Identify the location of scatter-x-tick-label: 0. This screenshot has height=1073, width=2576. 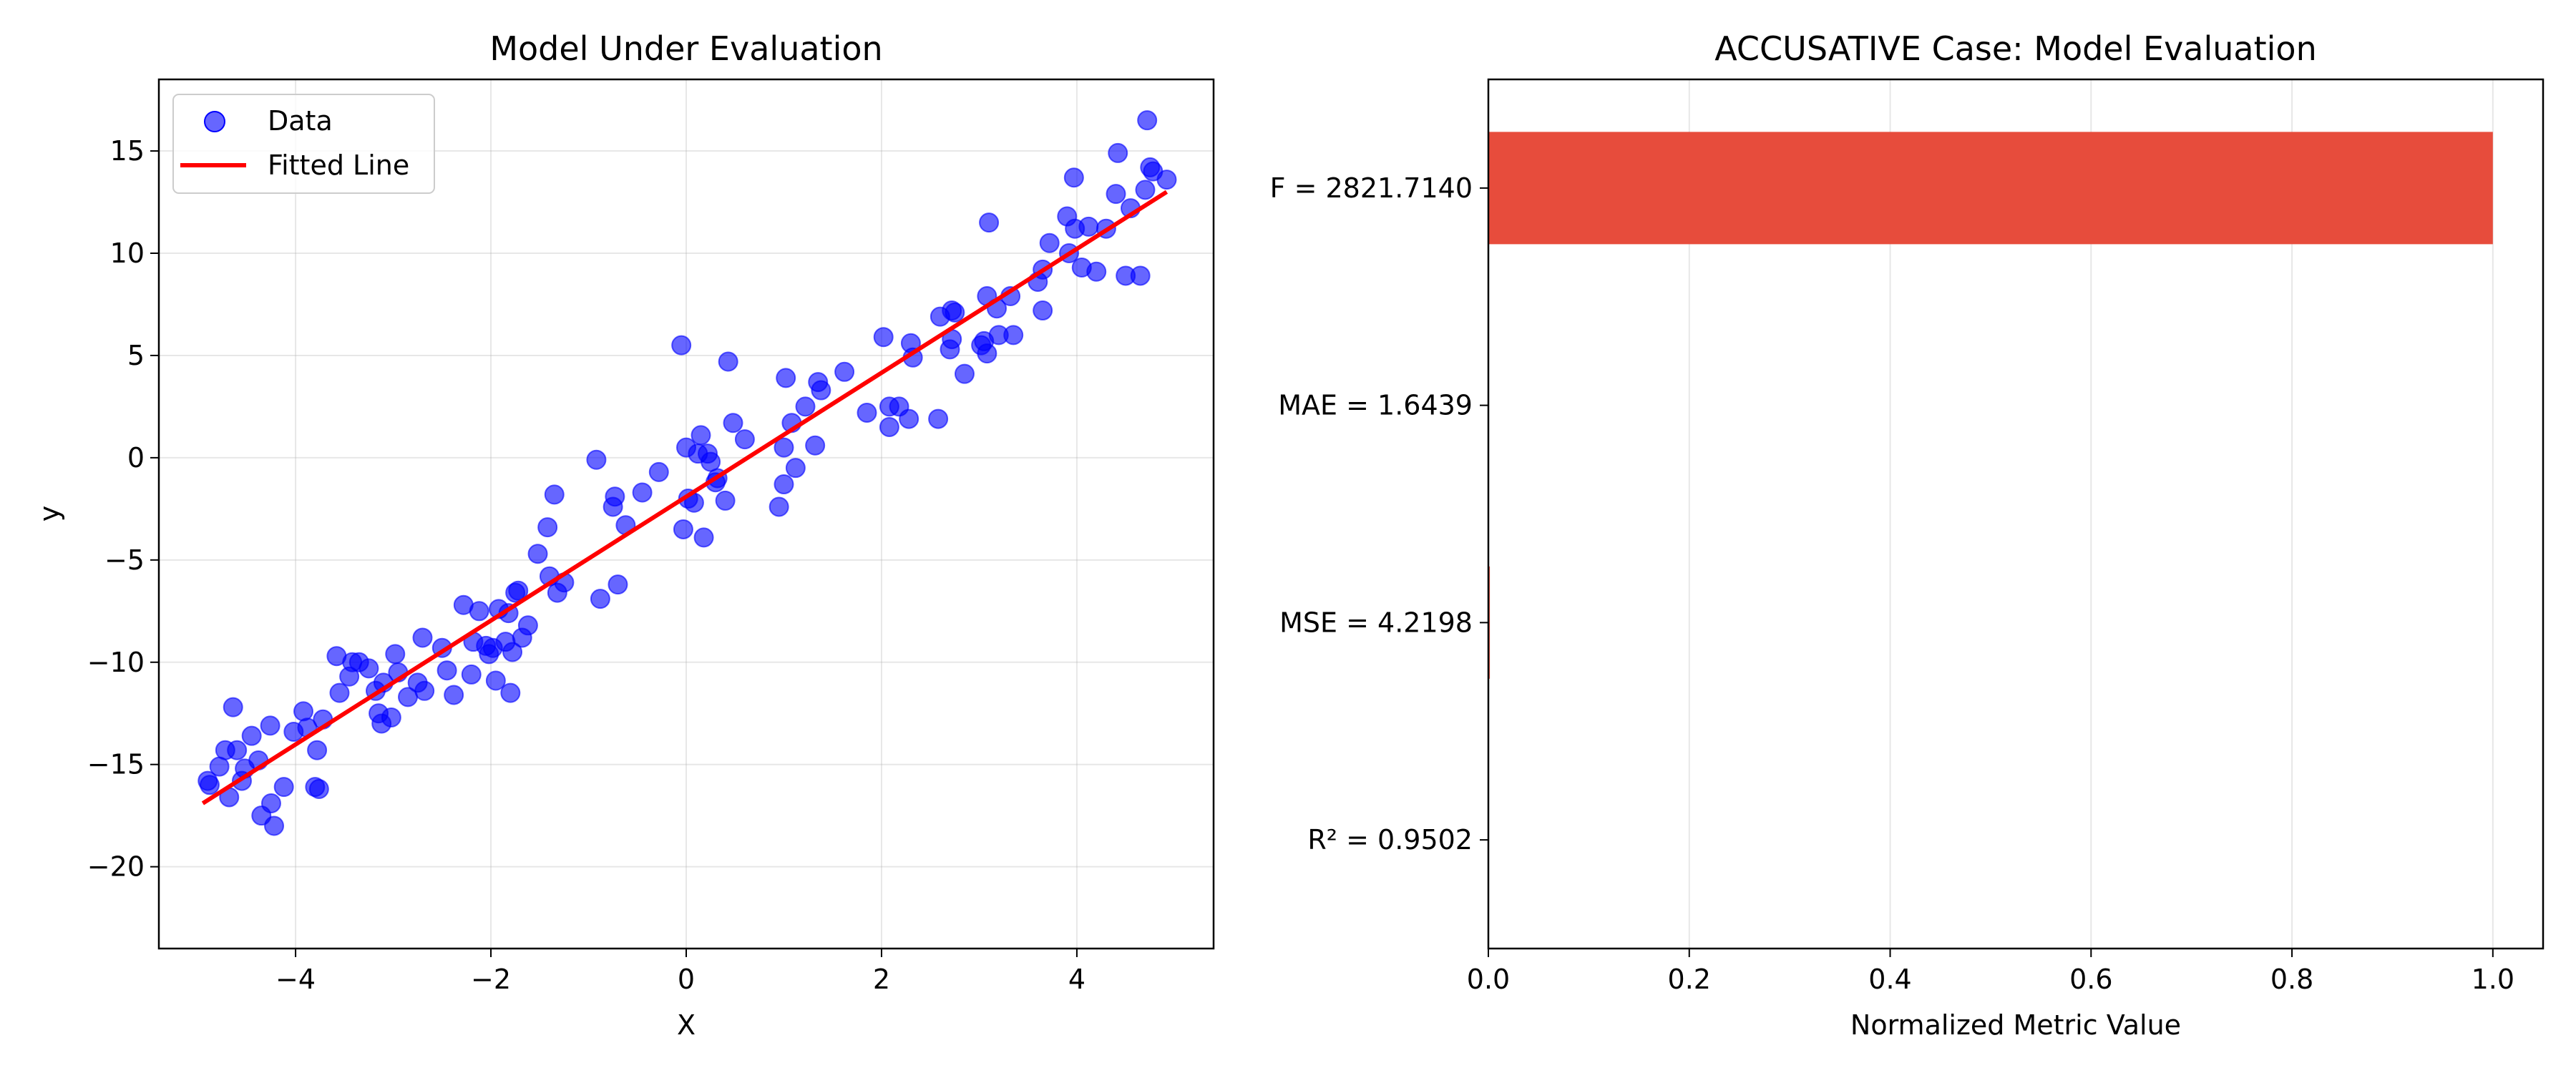
(686, 979).